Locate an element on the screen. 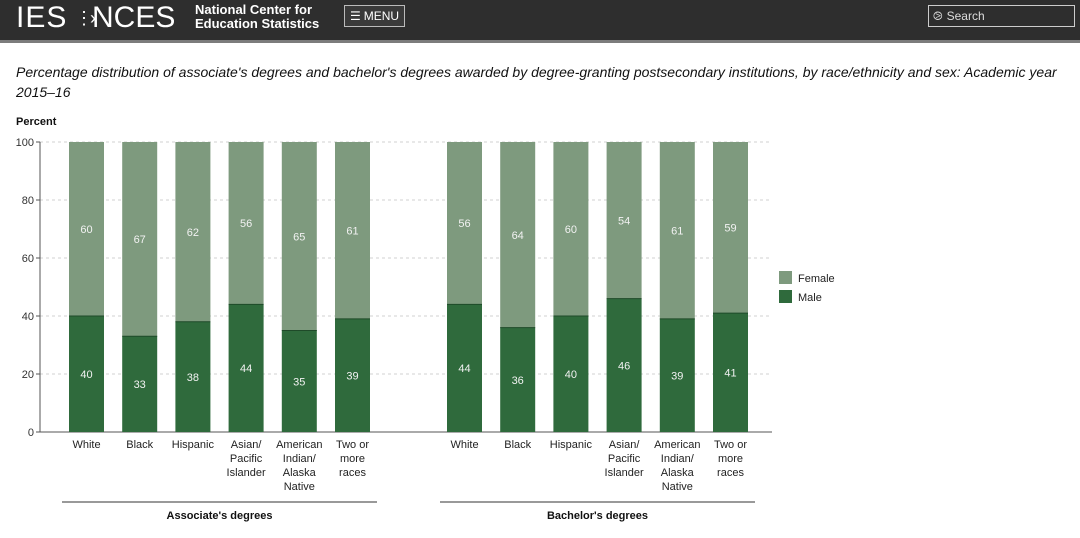  x-tick-label-g1-c1-l0: Black is located at coordinates (517, 445).